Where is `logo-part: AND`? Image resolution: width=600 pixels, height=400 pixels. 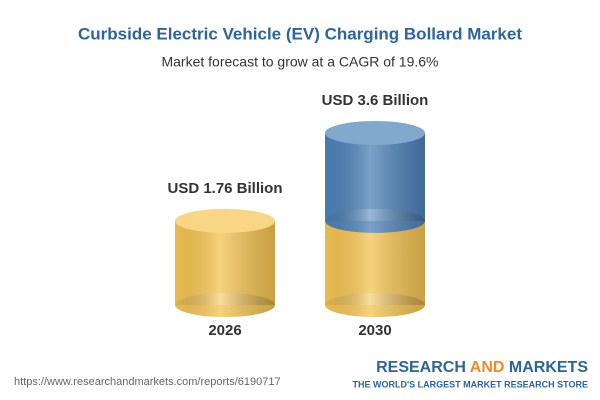
logo-part: AND is located at coordinates (487, 367).